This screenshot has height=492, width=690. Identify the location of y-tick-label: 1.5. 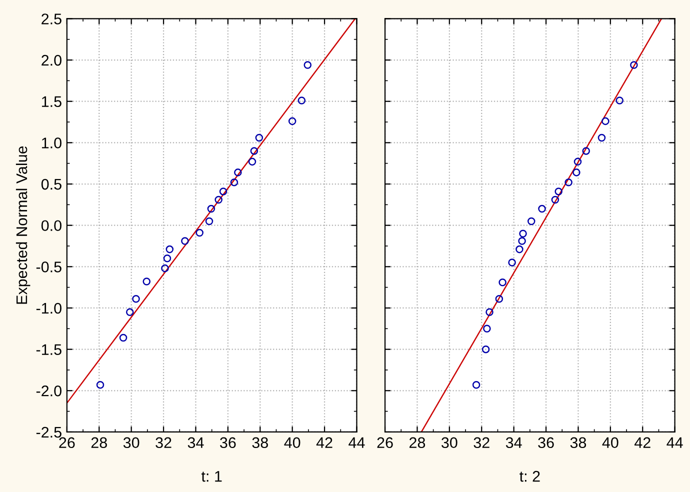
(52, 102).